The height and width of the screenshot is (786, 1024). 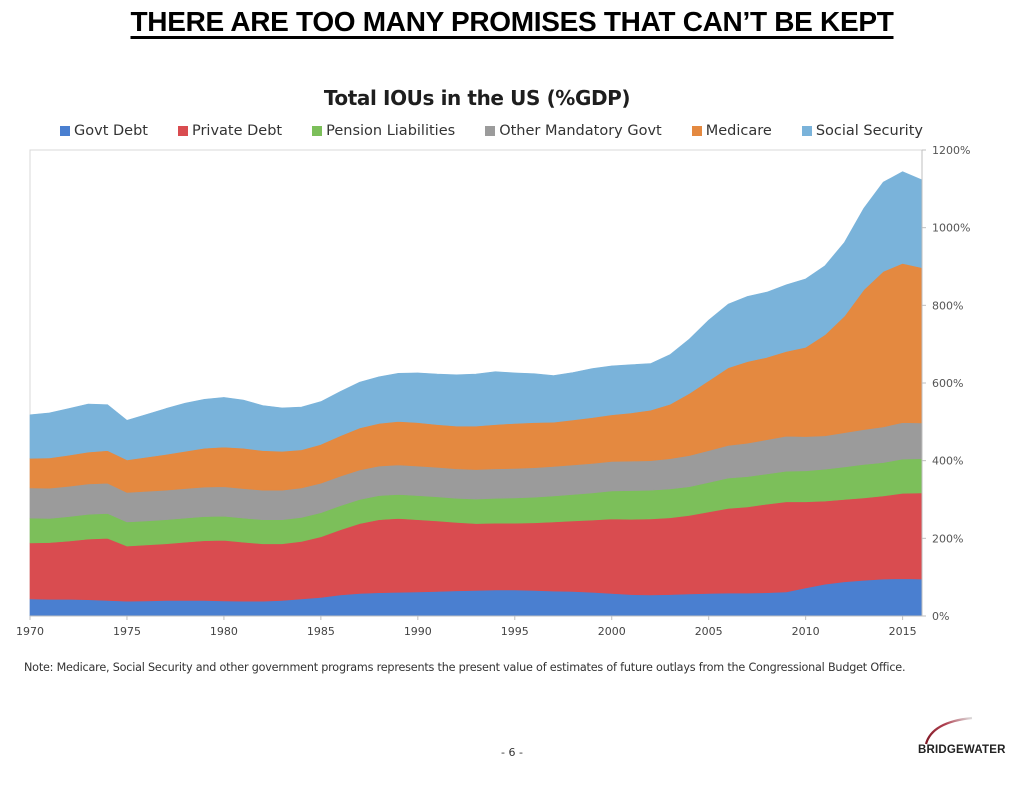 What do you see at coordinates (806, 631) in the screenshot?
I see `x-tick-label: 2010` at bounding box center [806, 631].